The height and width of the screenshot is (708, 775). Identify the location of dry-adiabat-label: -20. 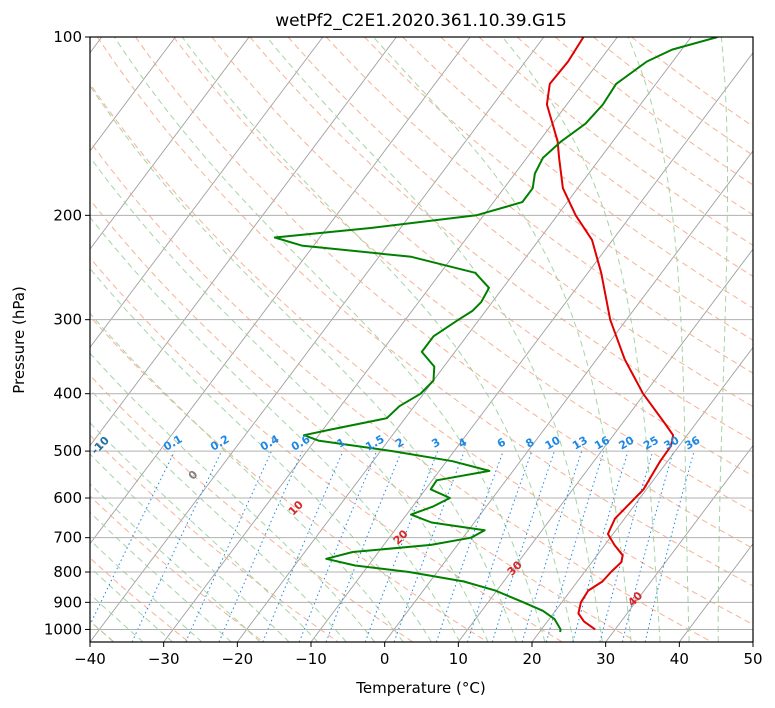
(12, 414).